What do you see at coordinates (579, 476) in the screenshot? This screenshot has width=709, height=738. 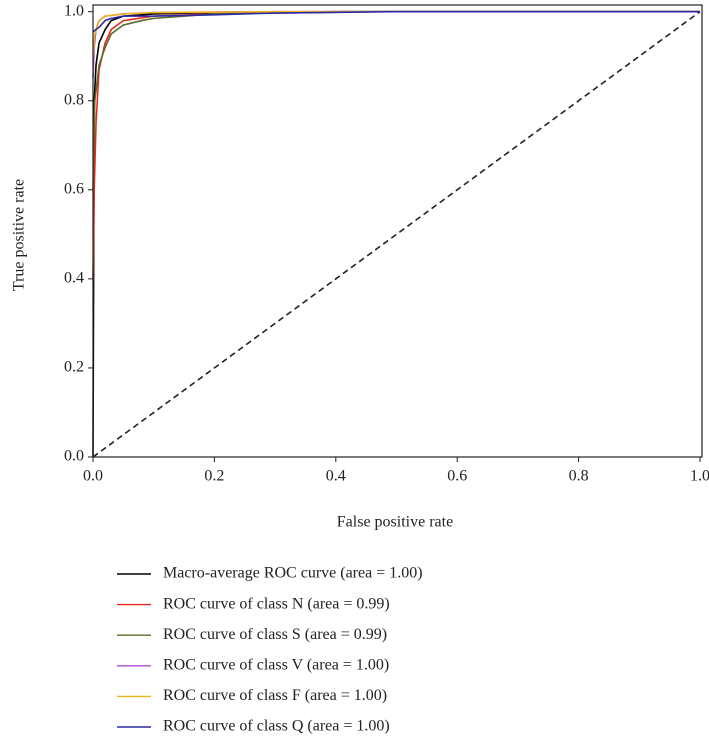 I see `x-tick-label: 0.8` at bounding box center [579, 476].